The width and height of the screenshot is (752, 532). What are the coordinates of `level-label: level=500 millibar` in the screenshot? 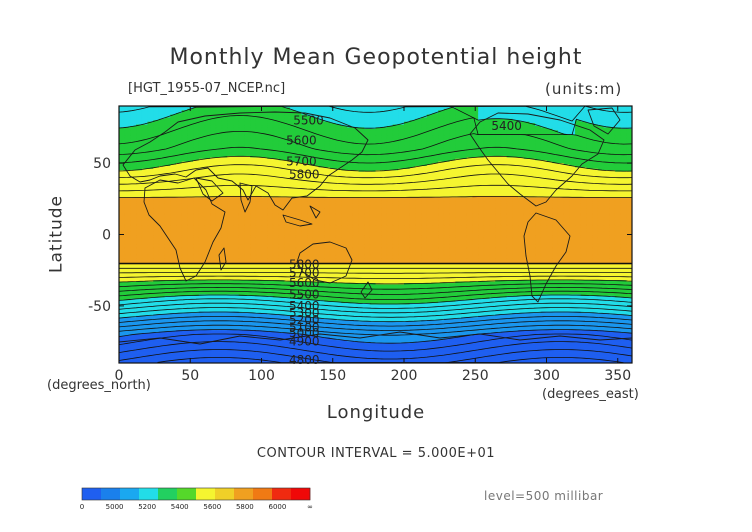 It's located at (544, 496).